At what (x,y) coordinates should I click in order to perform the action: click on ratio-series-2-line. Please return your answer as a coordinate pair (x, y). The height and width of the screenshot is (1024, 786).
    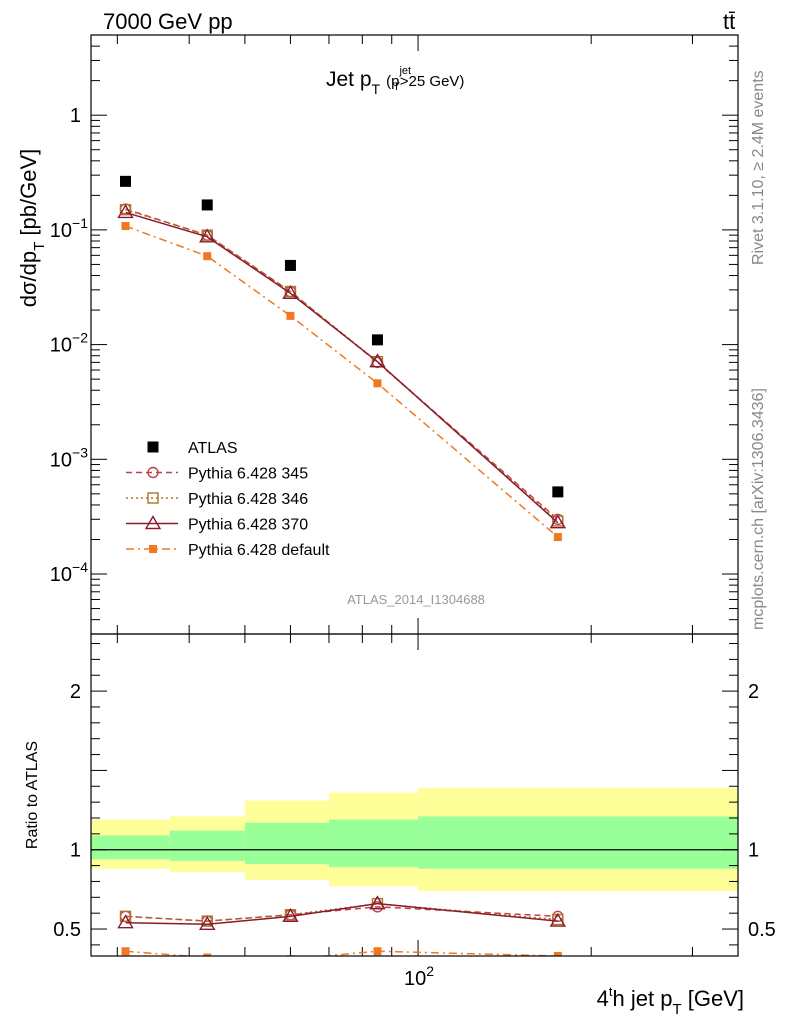
    Looking at the image, I should click on (341, 914).